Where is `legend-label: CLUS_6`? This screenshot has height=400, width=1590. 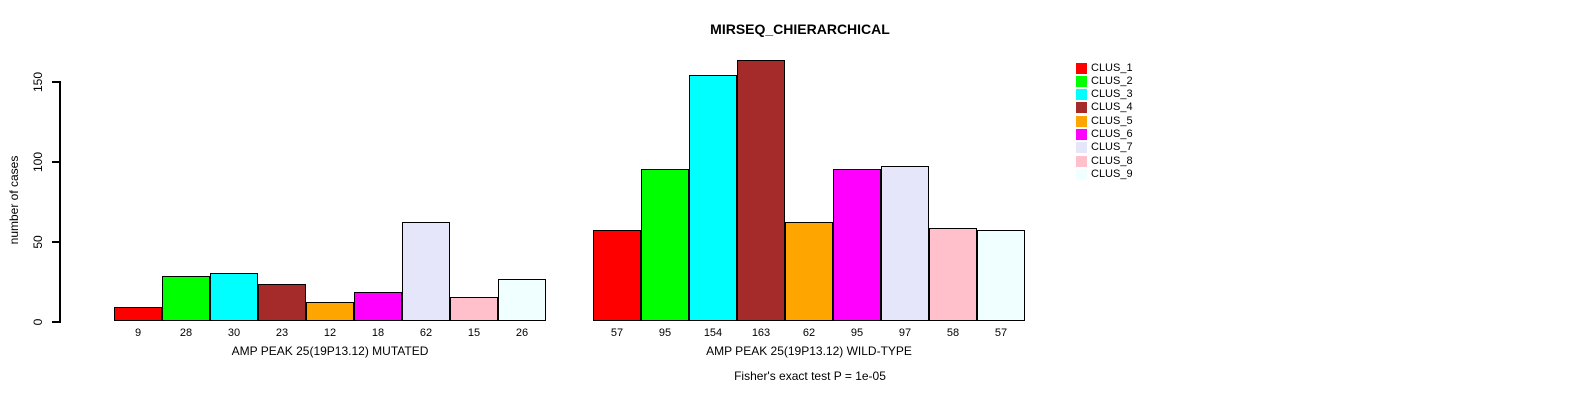 legend-label: CLUS_6 is located at coordinates (1112, 134).